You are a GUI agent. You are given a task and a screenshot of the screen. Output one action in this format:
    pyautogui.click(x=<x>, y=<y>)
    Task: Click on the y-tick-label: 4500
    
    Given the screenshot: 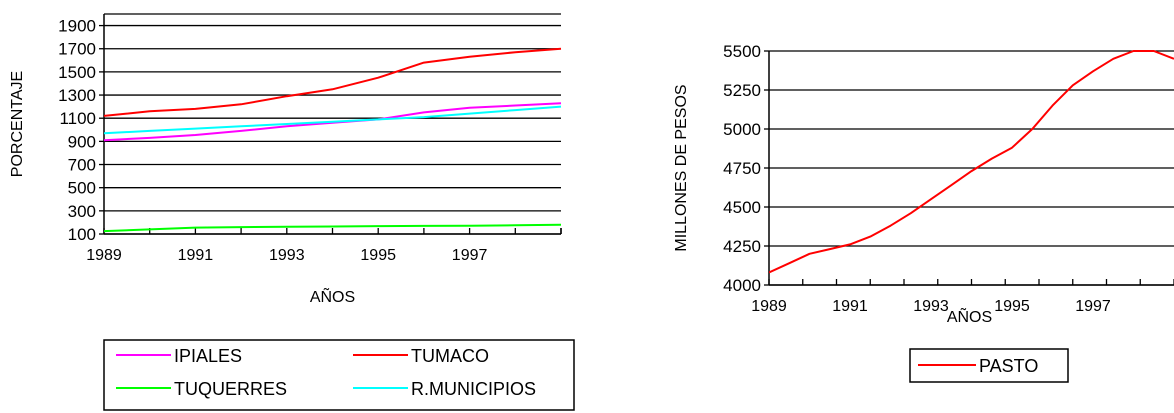 What is the action you would take?
    pyautogui.click(x=742, y=207)
    